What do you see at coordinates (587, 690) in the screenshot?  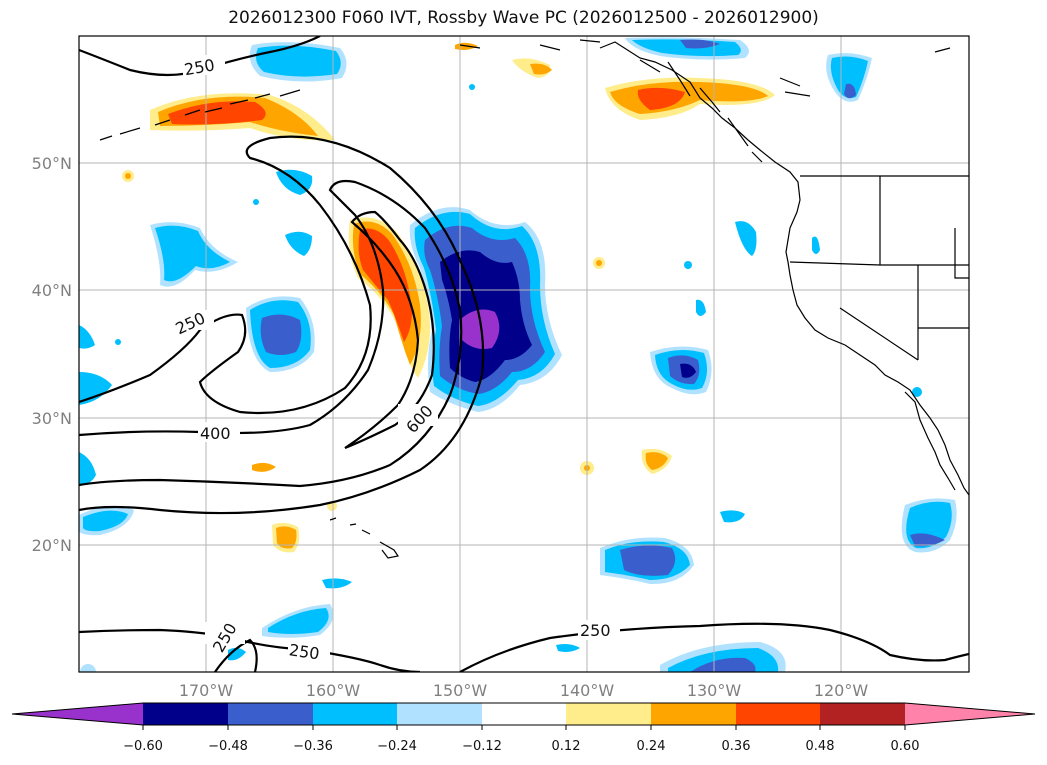 I see `lon-label: 140°W` at bounding box center [587, 690].